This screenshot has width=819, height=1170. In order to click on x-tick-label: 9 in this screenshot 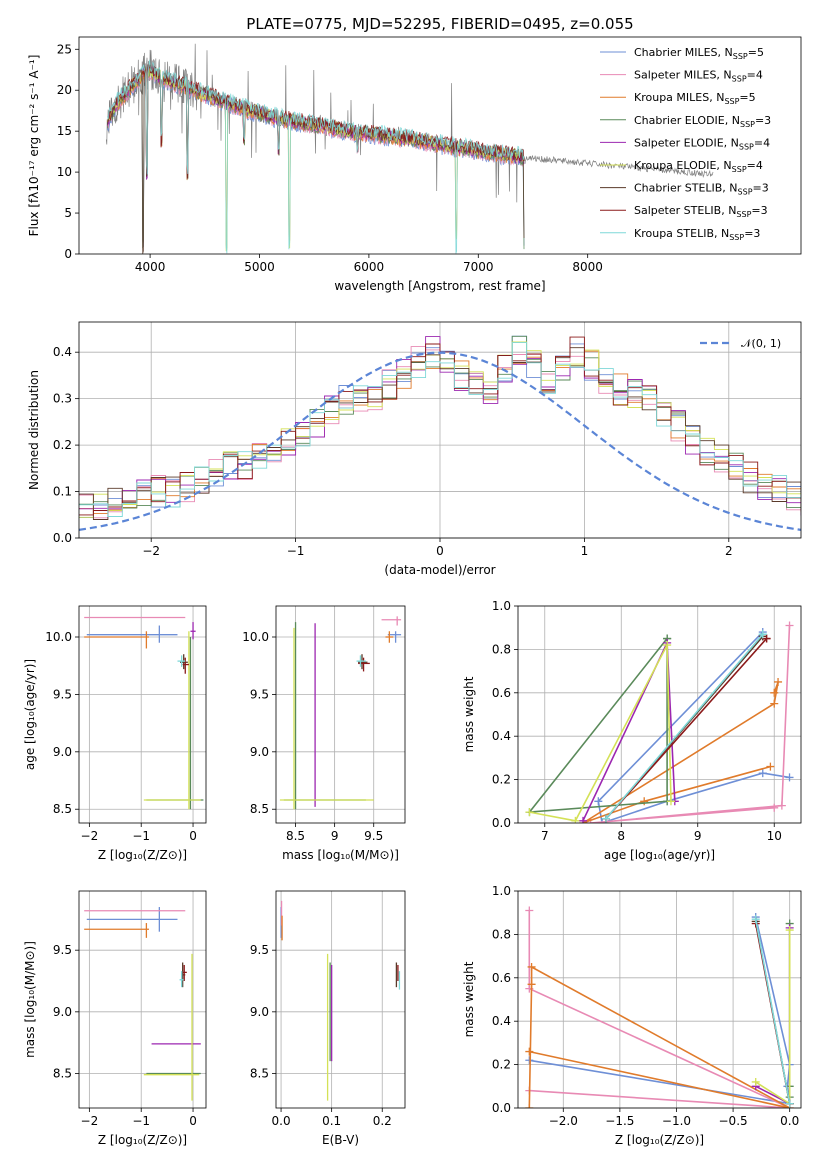, I will do `click(335, 836)`.